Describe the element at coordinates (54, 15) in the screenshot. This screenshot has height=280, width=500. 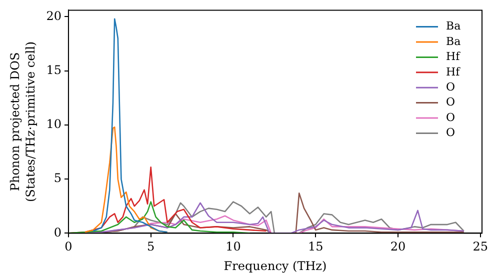
I see `y-tick-label: 20` at that location.